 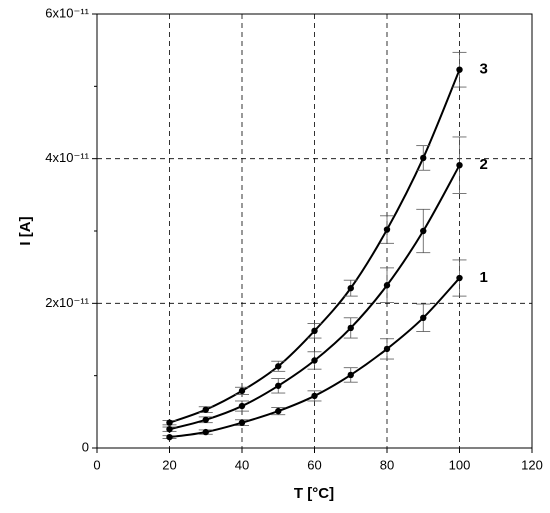 What do you see at coordinates (67, 302) in the screenshot?
I see `y-tick-label: 2x10⁻¹¹` at bounding box center [67, 302].